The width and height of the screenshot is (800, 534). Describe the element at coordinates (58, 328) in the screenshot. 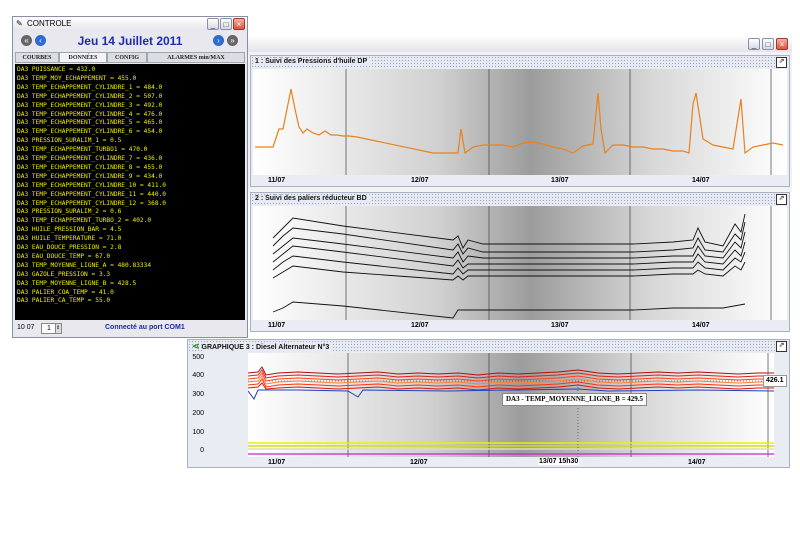

I see `spinner-arrows-icon: ⇕` at that location.